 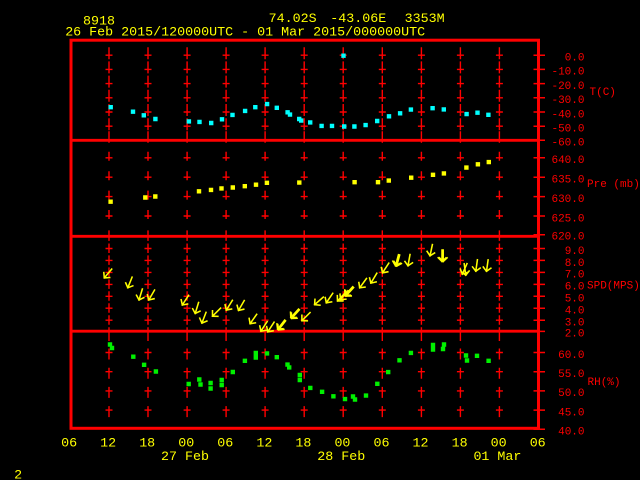 I want to click on svg-text: 7.0, so click(x=575, y=276).